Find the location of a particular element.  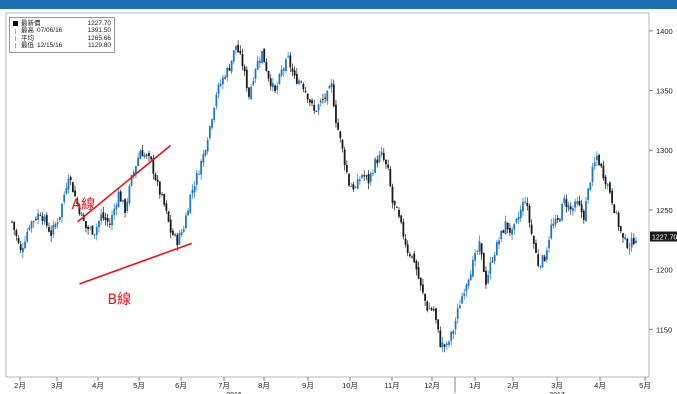

x-tick-label: 6月 is located at coordinates (181, 385).